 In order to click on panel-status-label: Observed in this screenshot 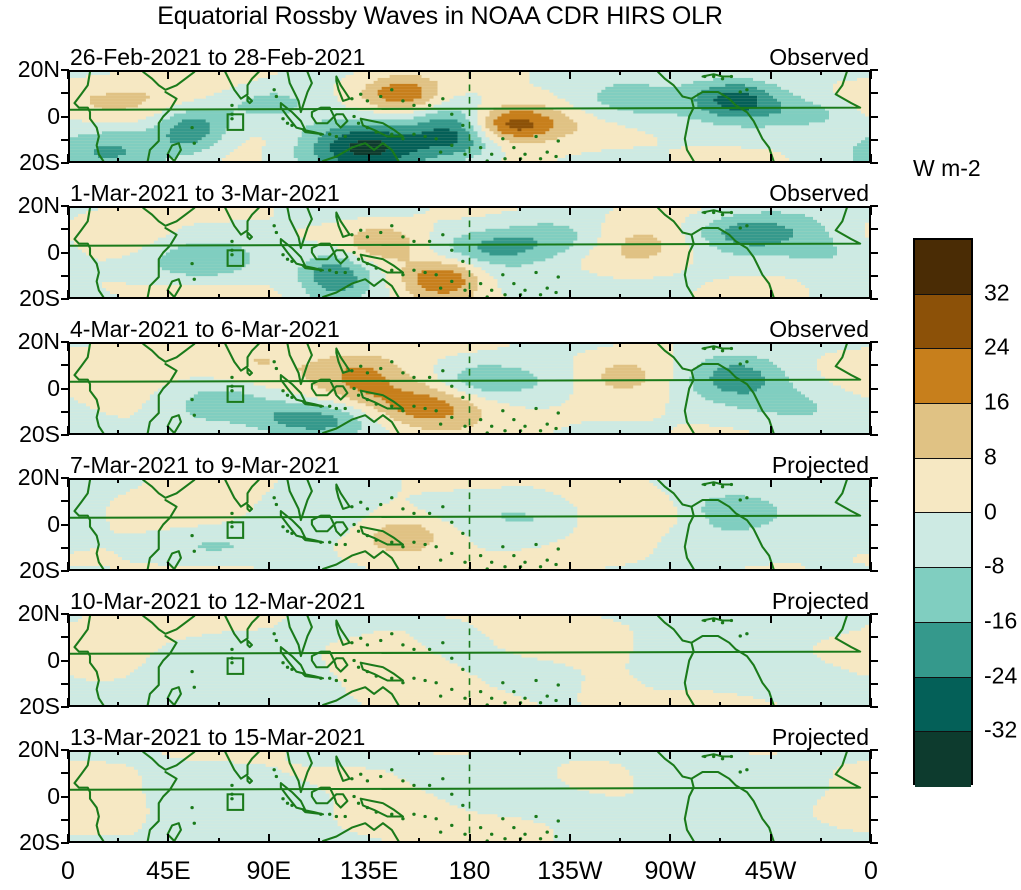, I will do `click(819, 57)`.